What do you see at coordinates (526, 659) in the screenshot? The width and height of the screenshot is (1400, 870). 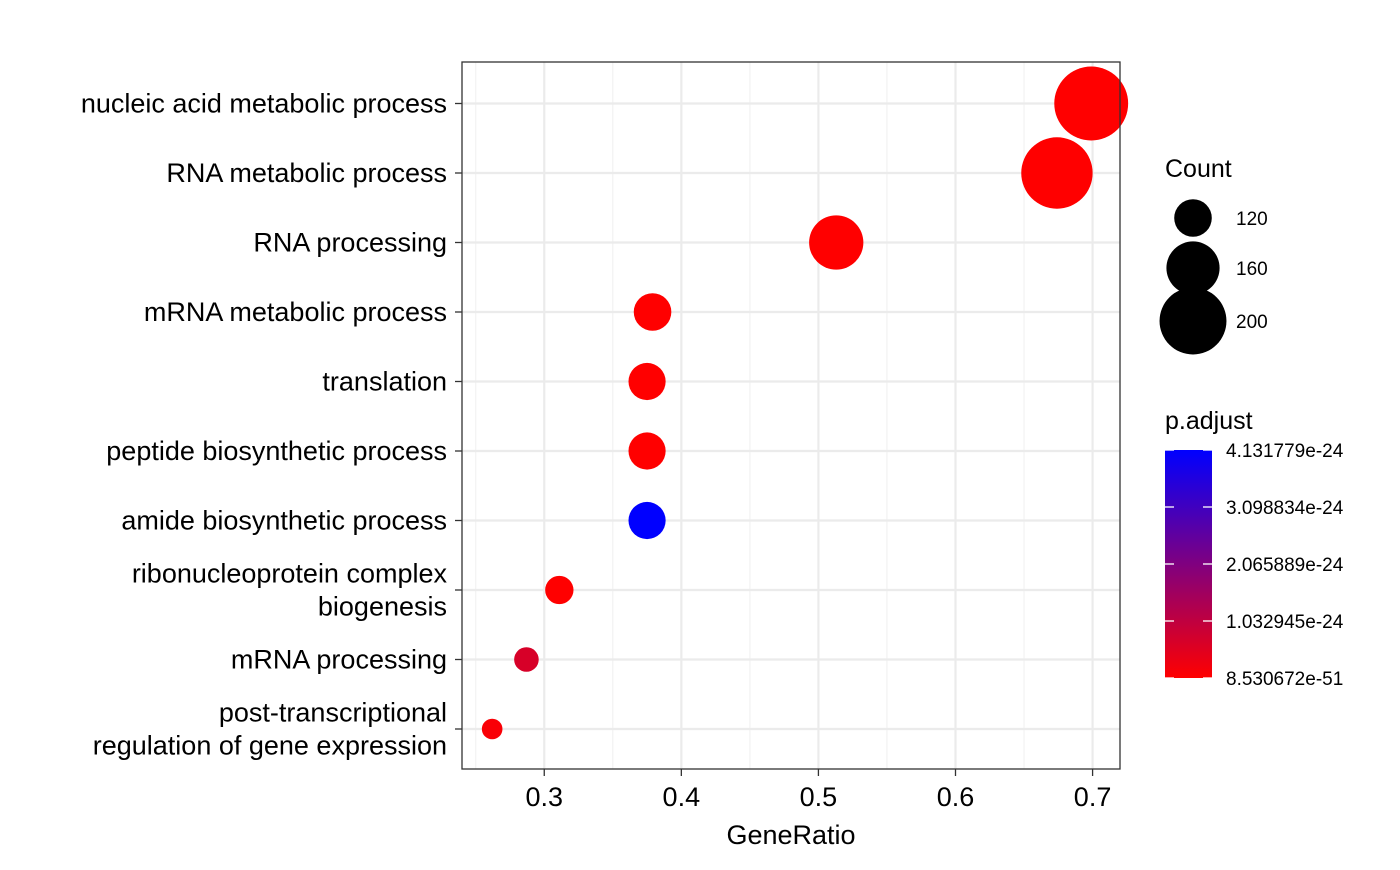 I see `point-mrna-processing` at bounding box center [526, 659].